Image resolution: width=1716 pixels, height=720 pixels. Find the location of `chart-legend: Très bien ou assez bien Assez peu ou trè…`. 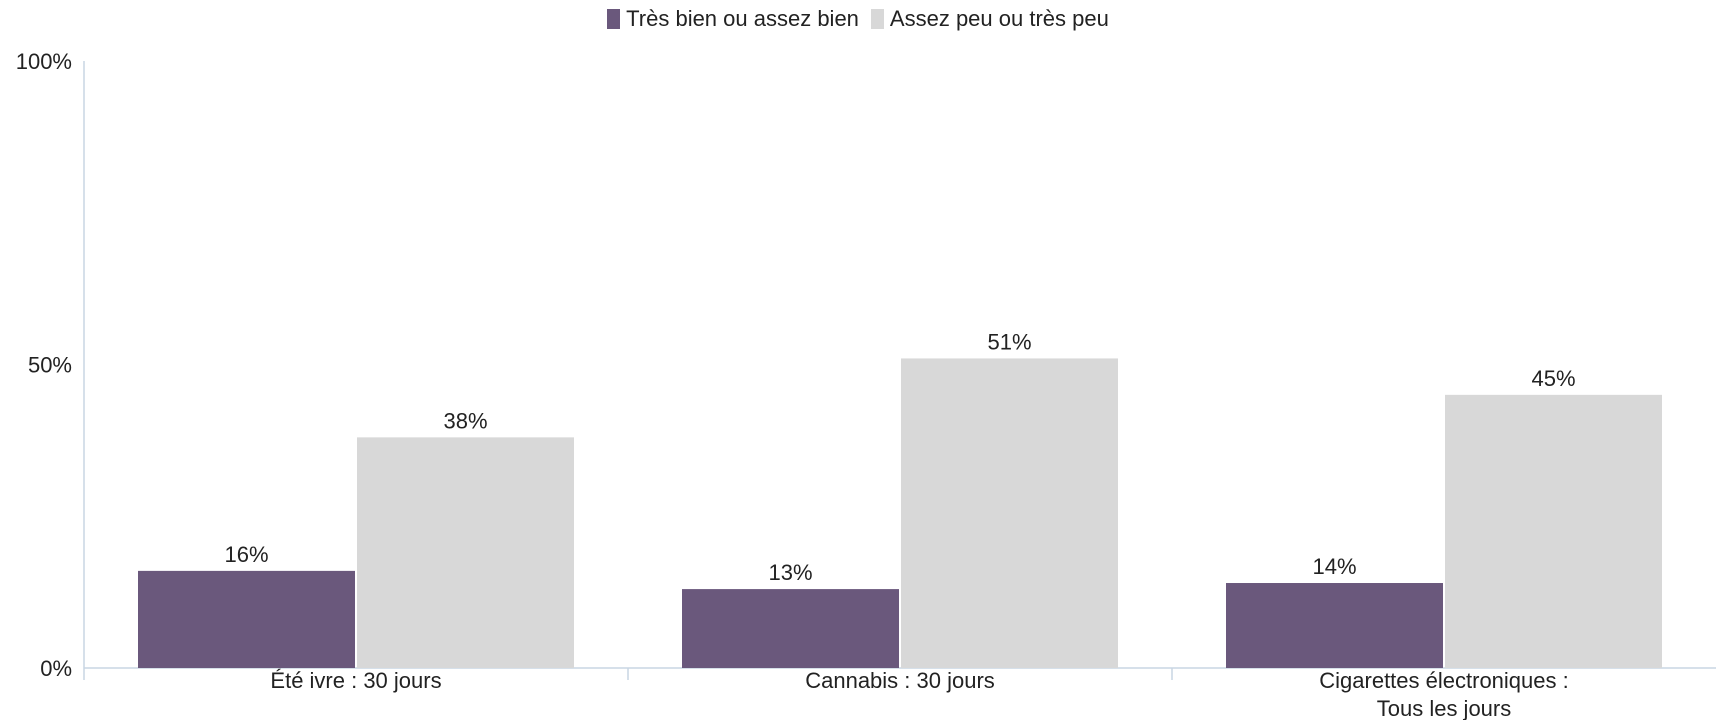

chart-legend: Très bien ou assez bien Assez peu ou trè… is located at coordinates (858, 19).